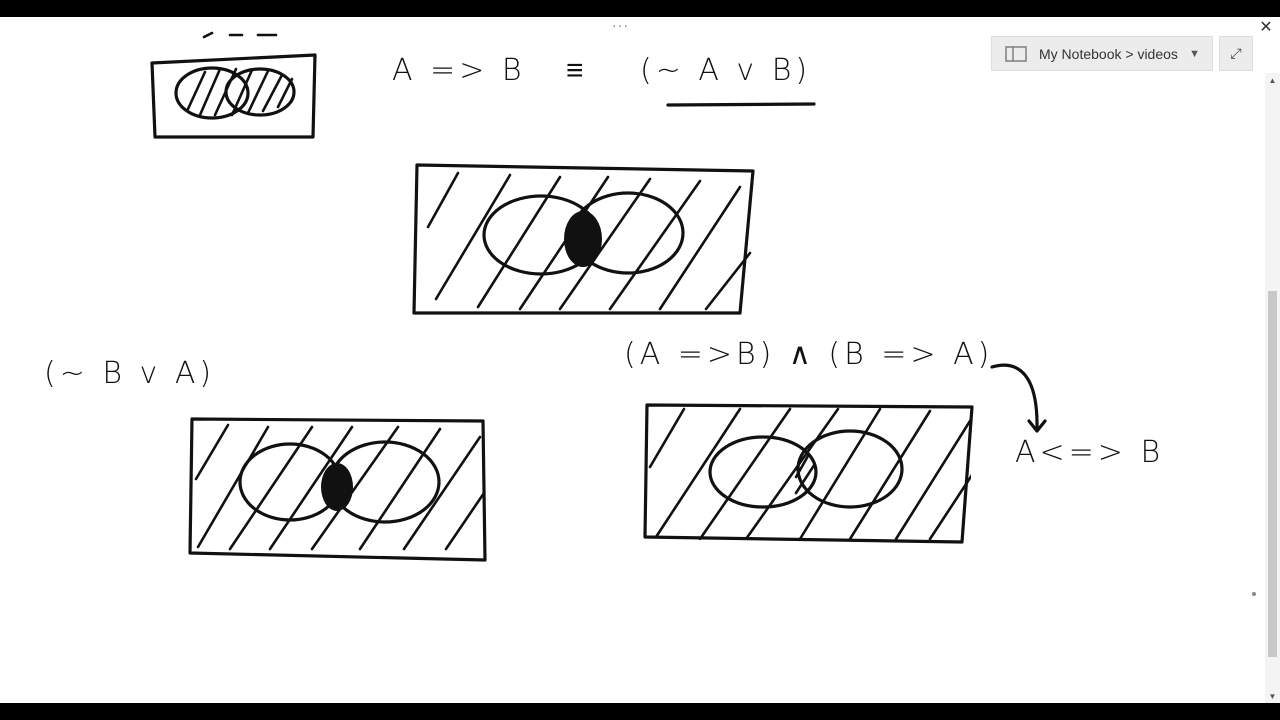 This screenshot has width=1280, height=720. Describe the element at coordinates (1037, 426) in the screenshot. I see `arrow-head` at that location.